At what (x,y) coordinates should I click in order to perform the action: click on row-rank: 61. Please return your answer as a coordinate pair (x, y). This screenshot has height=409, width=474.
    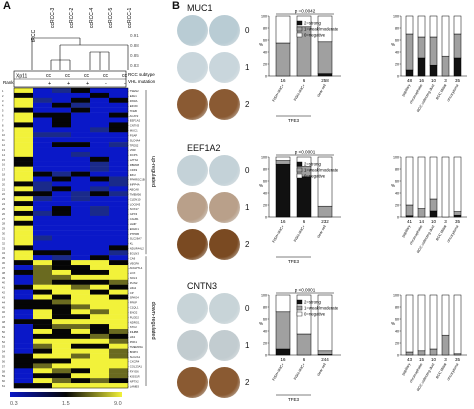
    Looking at the image, I should click on (3, 386).